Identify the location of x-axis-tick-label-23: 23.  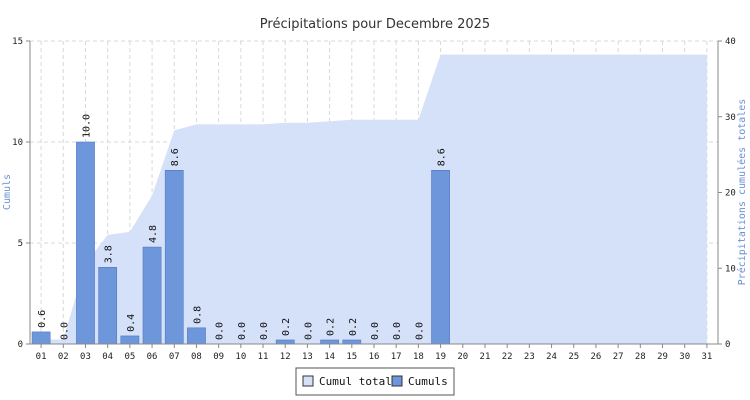
(529, 357).